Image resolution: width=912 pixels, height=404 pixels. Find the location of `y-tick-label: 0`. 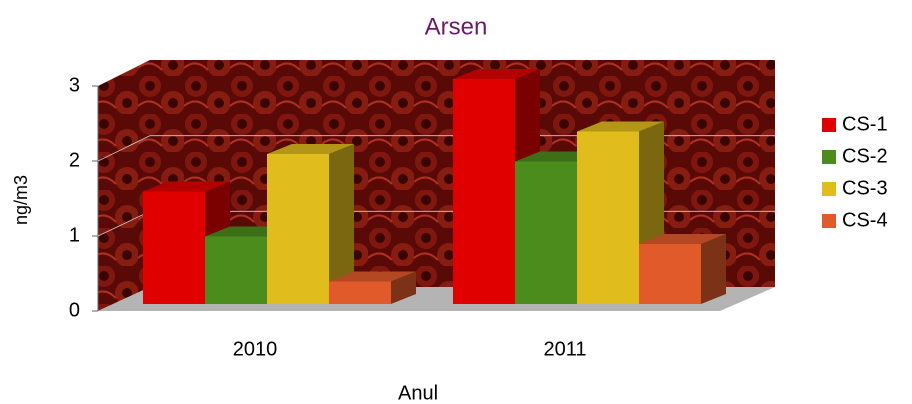

y-tick-label: 0 is located at coordinates (74, 310).